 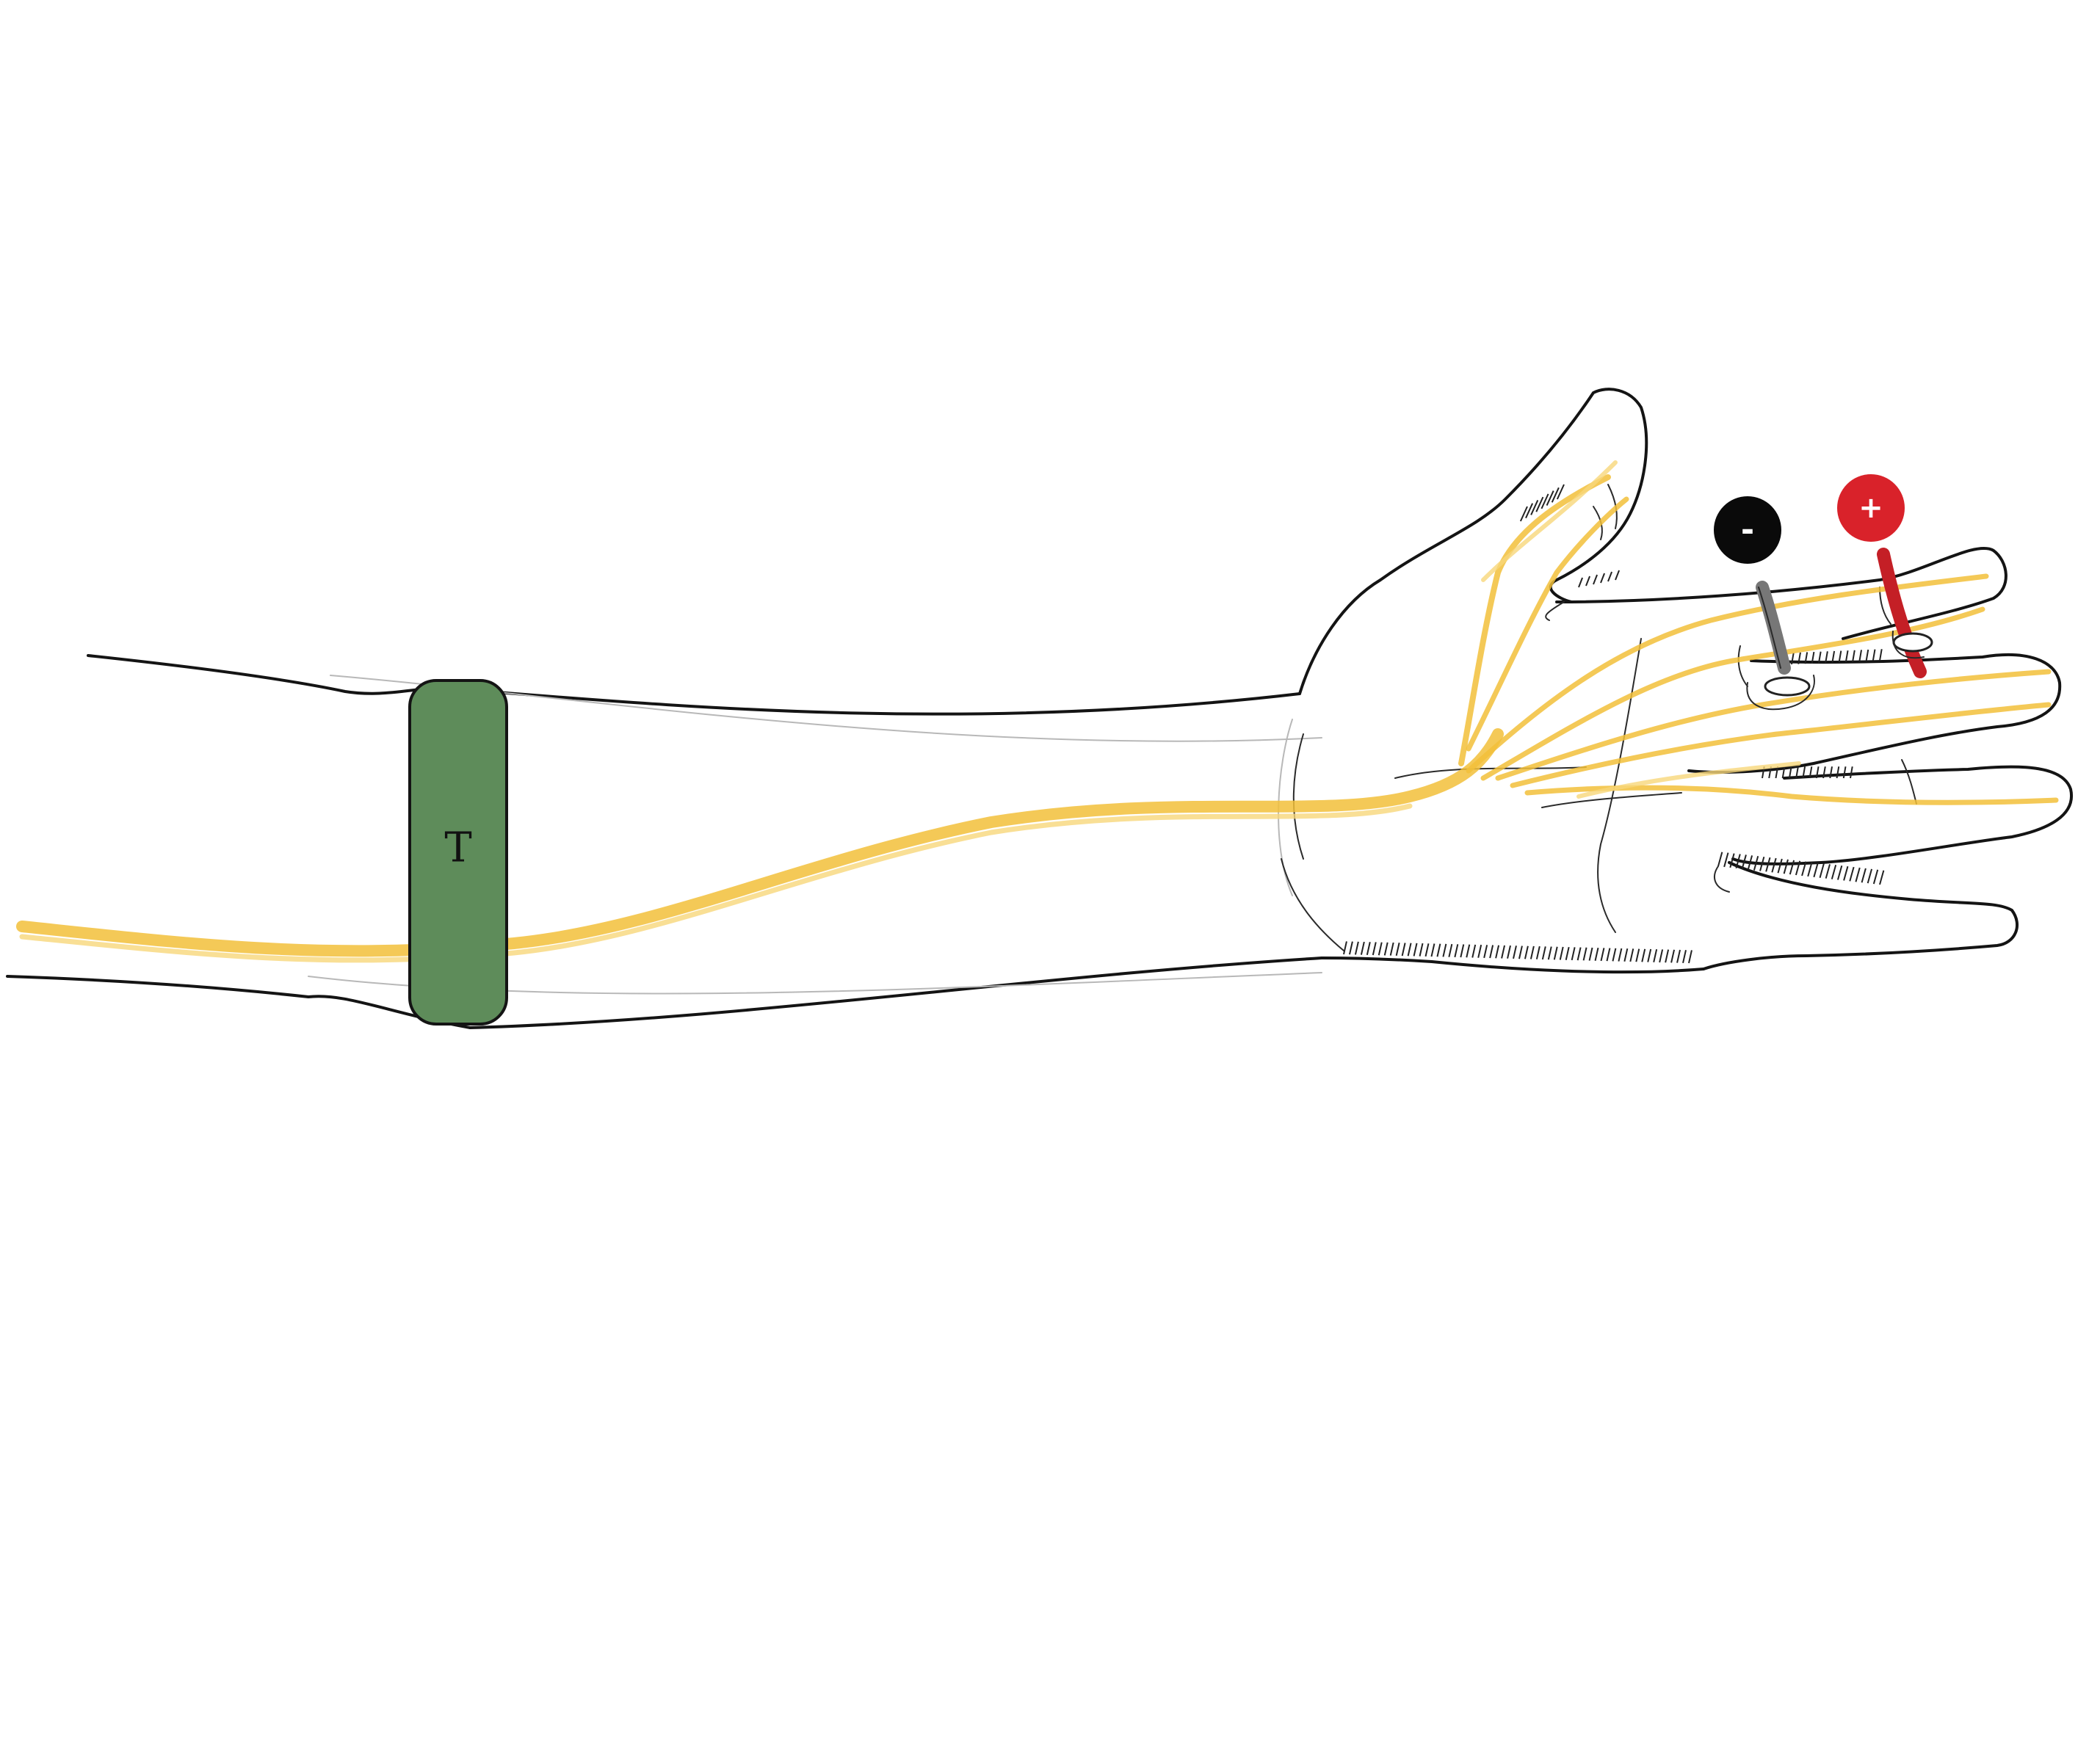 What do you see at coordinates (1780, 646) in the screenshot?
I see `negative-ring-electrode` at bounding box center [1780, 646].